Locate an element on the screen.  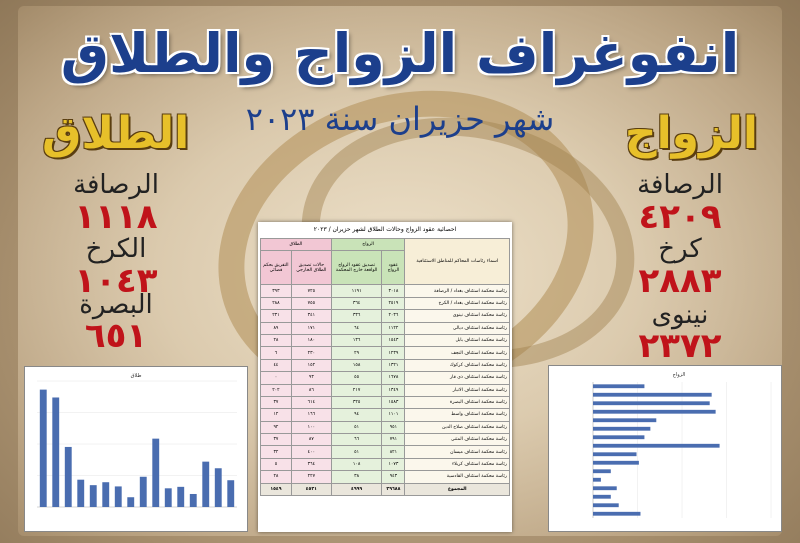
cell-dr: ٣٦٤ is located at coordinates (311, 464).